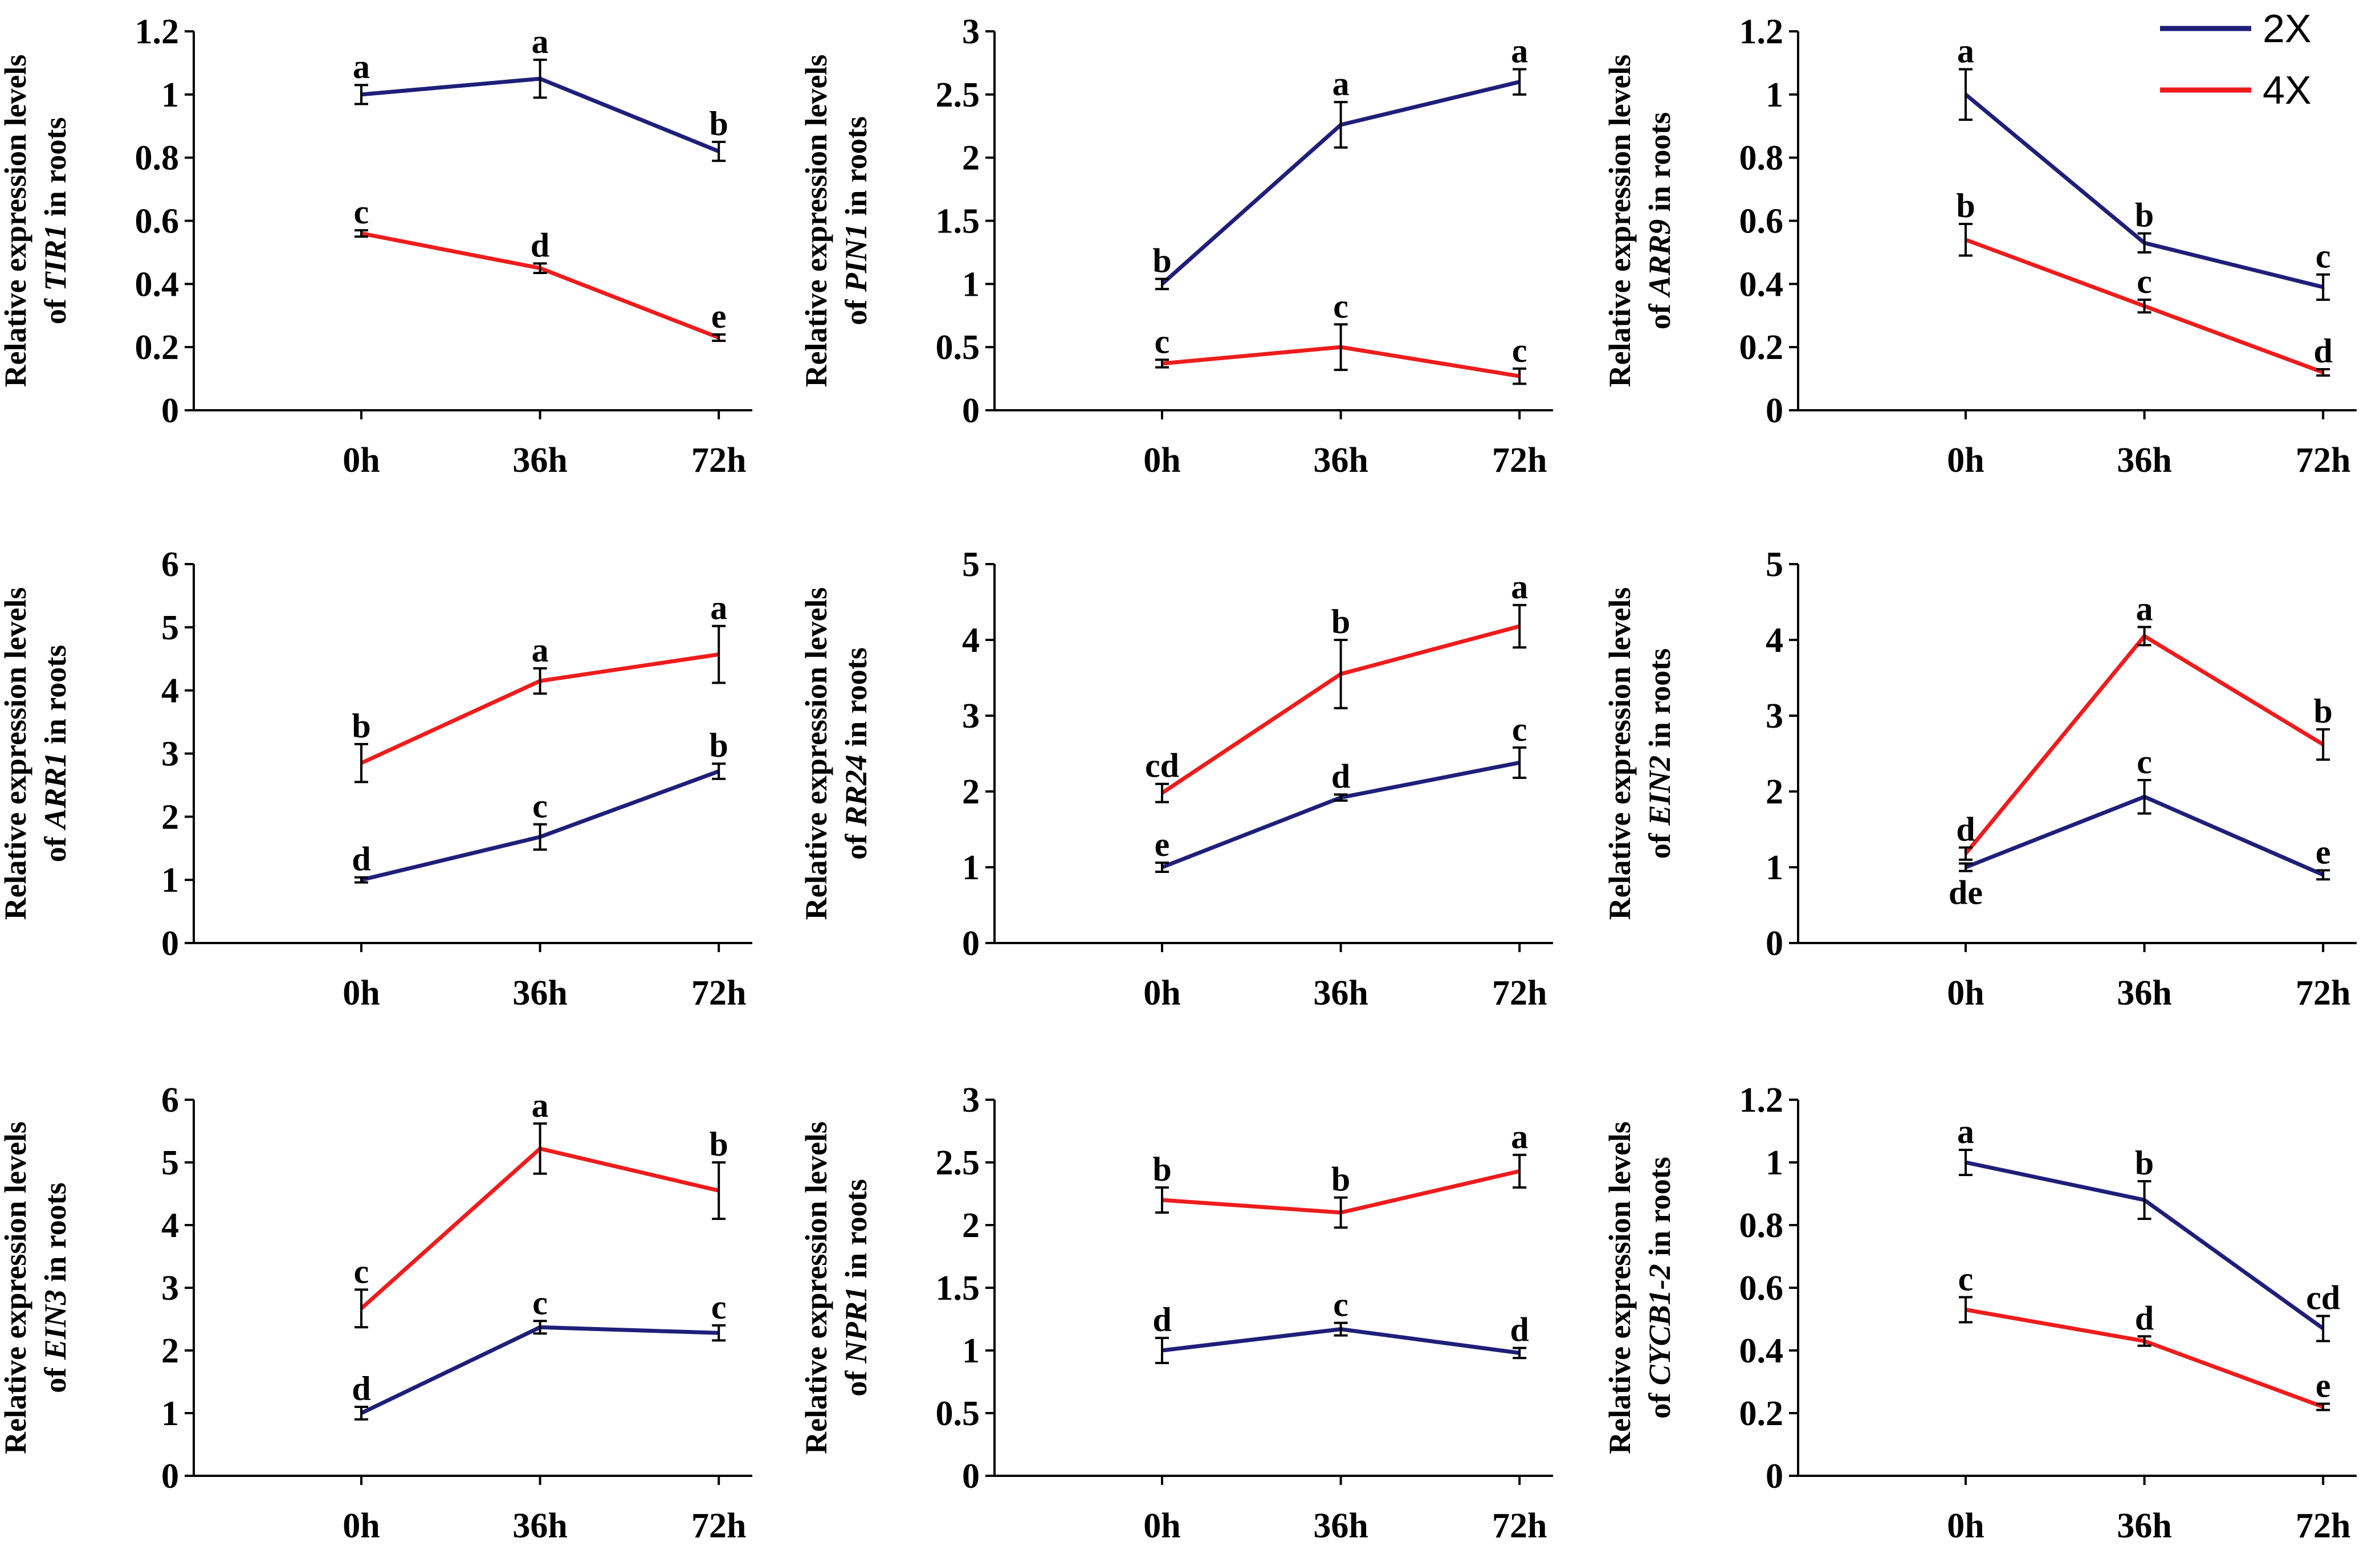 This screenshot has height=1559, width=2380. What do you see at coordinates (1660, 1324) in the screenshot?
I see `y-axis-title-gene: CYCB1-2` at bounding box center [1660, 1324].